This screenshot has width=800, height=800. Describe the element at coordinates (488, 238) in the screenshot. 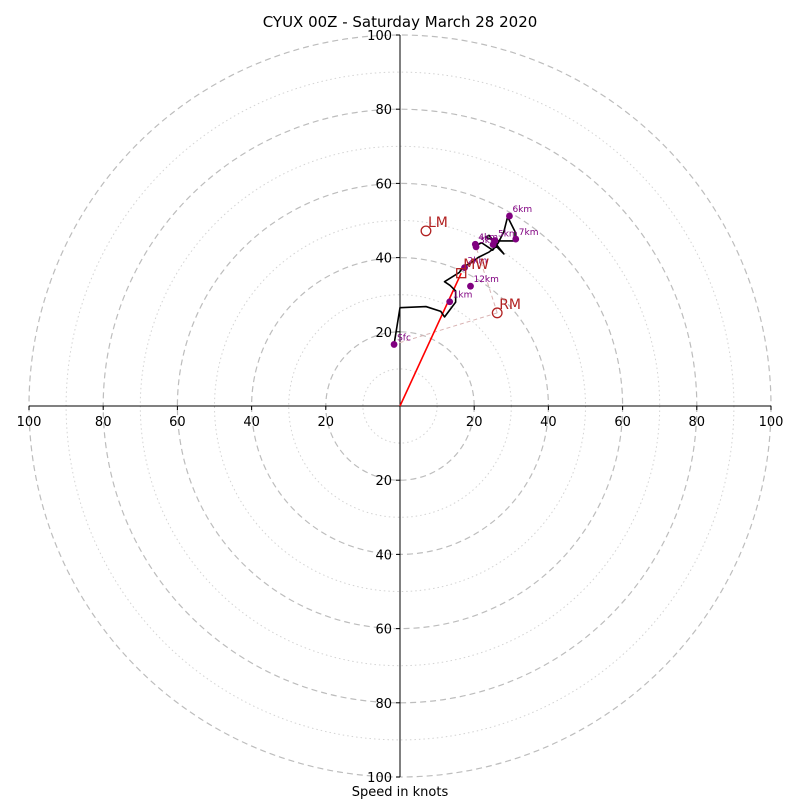

I see `level-label: 4km` at that location.